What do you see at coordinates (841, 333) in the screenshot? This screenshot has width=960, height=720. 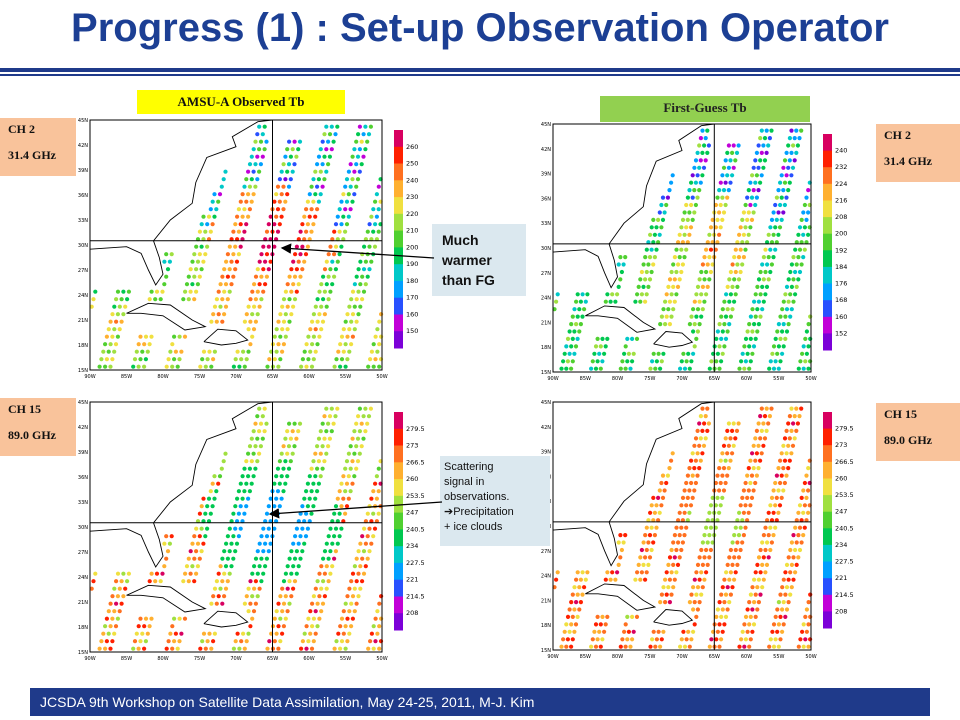 I see `colorbar-label: 152` at bounding box center [841, 333].